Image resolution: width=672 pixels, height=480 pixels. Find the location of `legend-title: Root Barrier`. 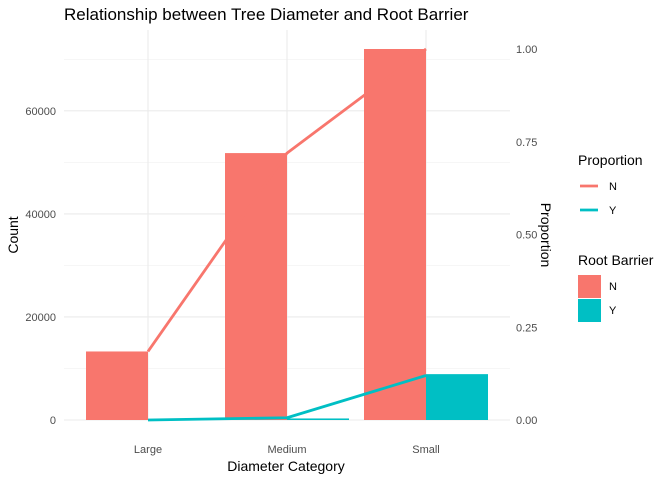

legend-title: Root Barrier is located at coordinates (616, 260).